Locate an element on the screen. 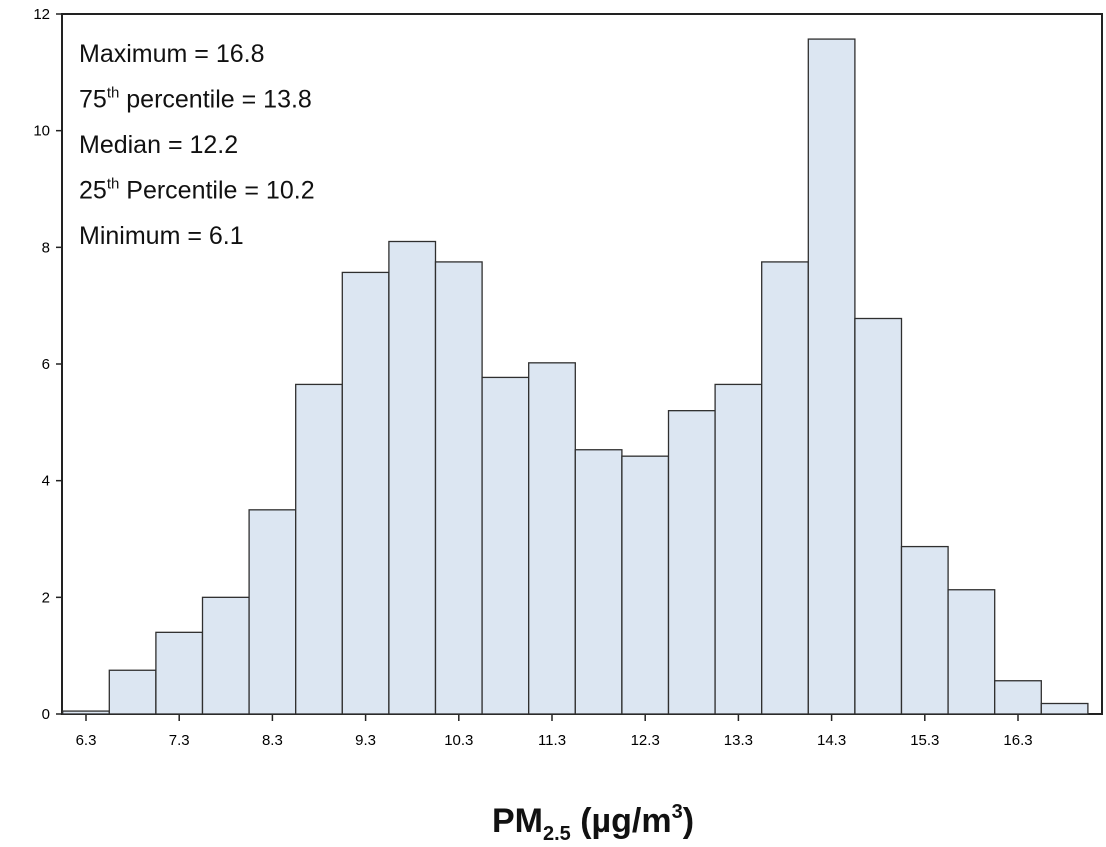 This screenshot has height=847, width=1106. y-tick-label: 2 is located at coordinates (46, 597).